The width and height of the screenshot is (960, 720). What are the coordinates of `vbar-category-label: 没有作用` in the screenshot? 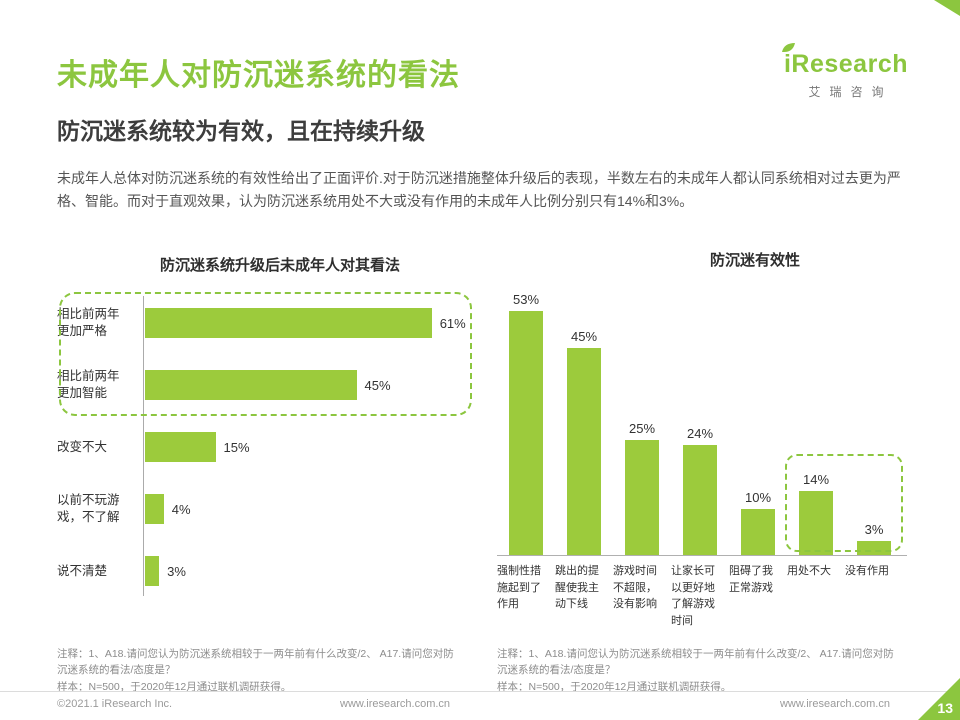 It's located at (867, 571).